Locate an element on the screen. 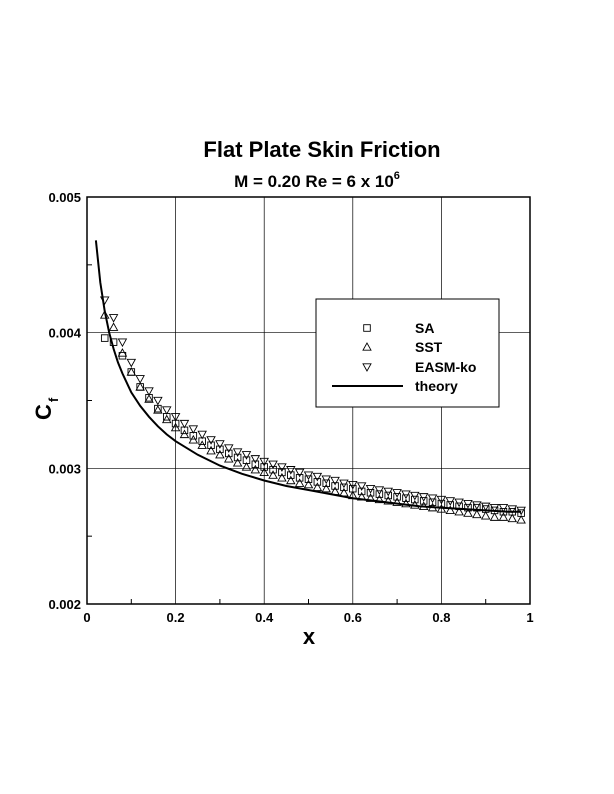  y-axis-label: C f is located at coordinates (46, 408).